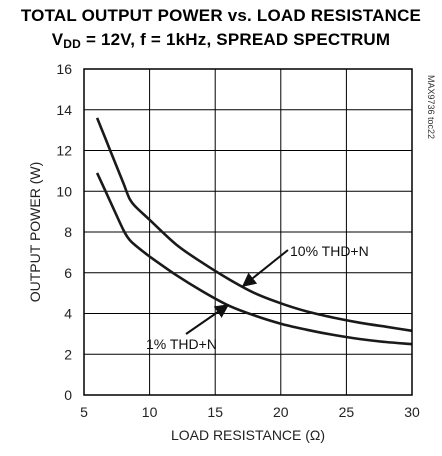 This screenshot has height=456, width=442. Describe the element at coordinates (150, 412) in the screenshot. I see `x-tick-label: 10` at that location.